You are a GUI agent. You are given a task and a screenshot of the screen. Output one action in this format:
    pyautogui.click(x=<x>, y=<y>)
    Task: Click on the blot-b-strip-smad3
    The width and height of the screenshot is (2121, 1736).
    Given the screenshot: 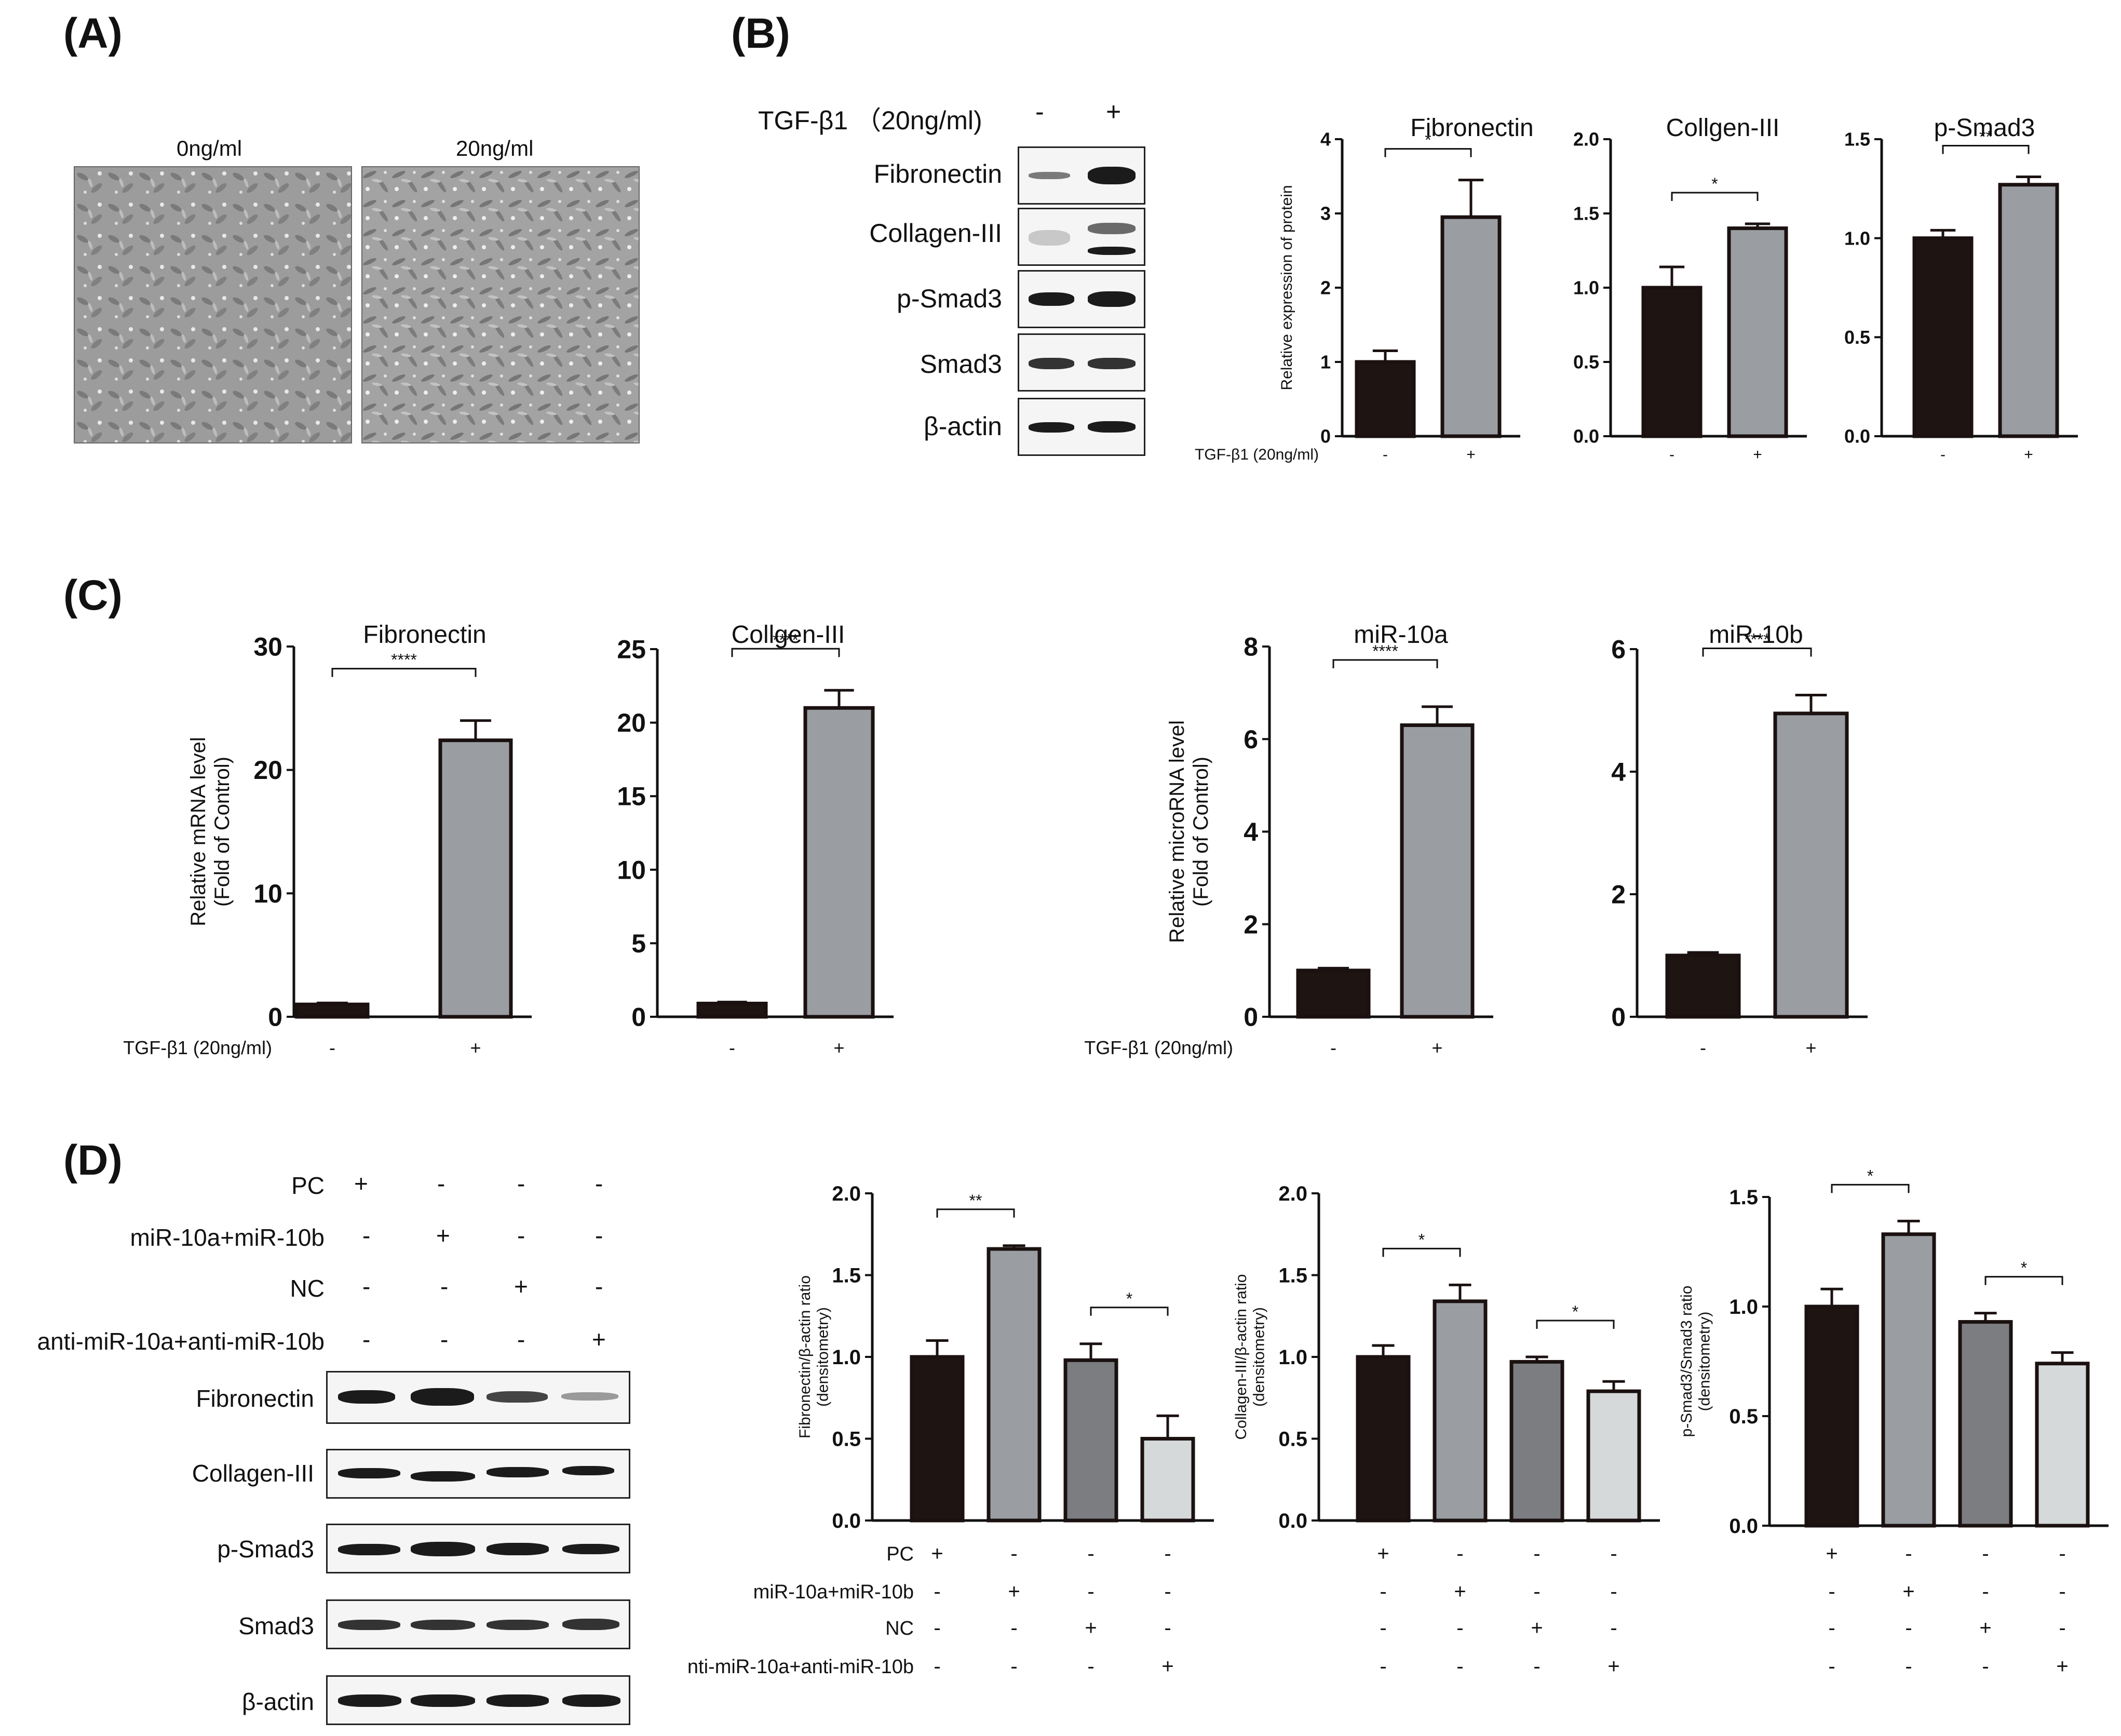 What is the action you would take?
    pyautogui.click(x=1081, y=362)
    